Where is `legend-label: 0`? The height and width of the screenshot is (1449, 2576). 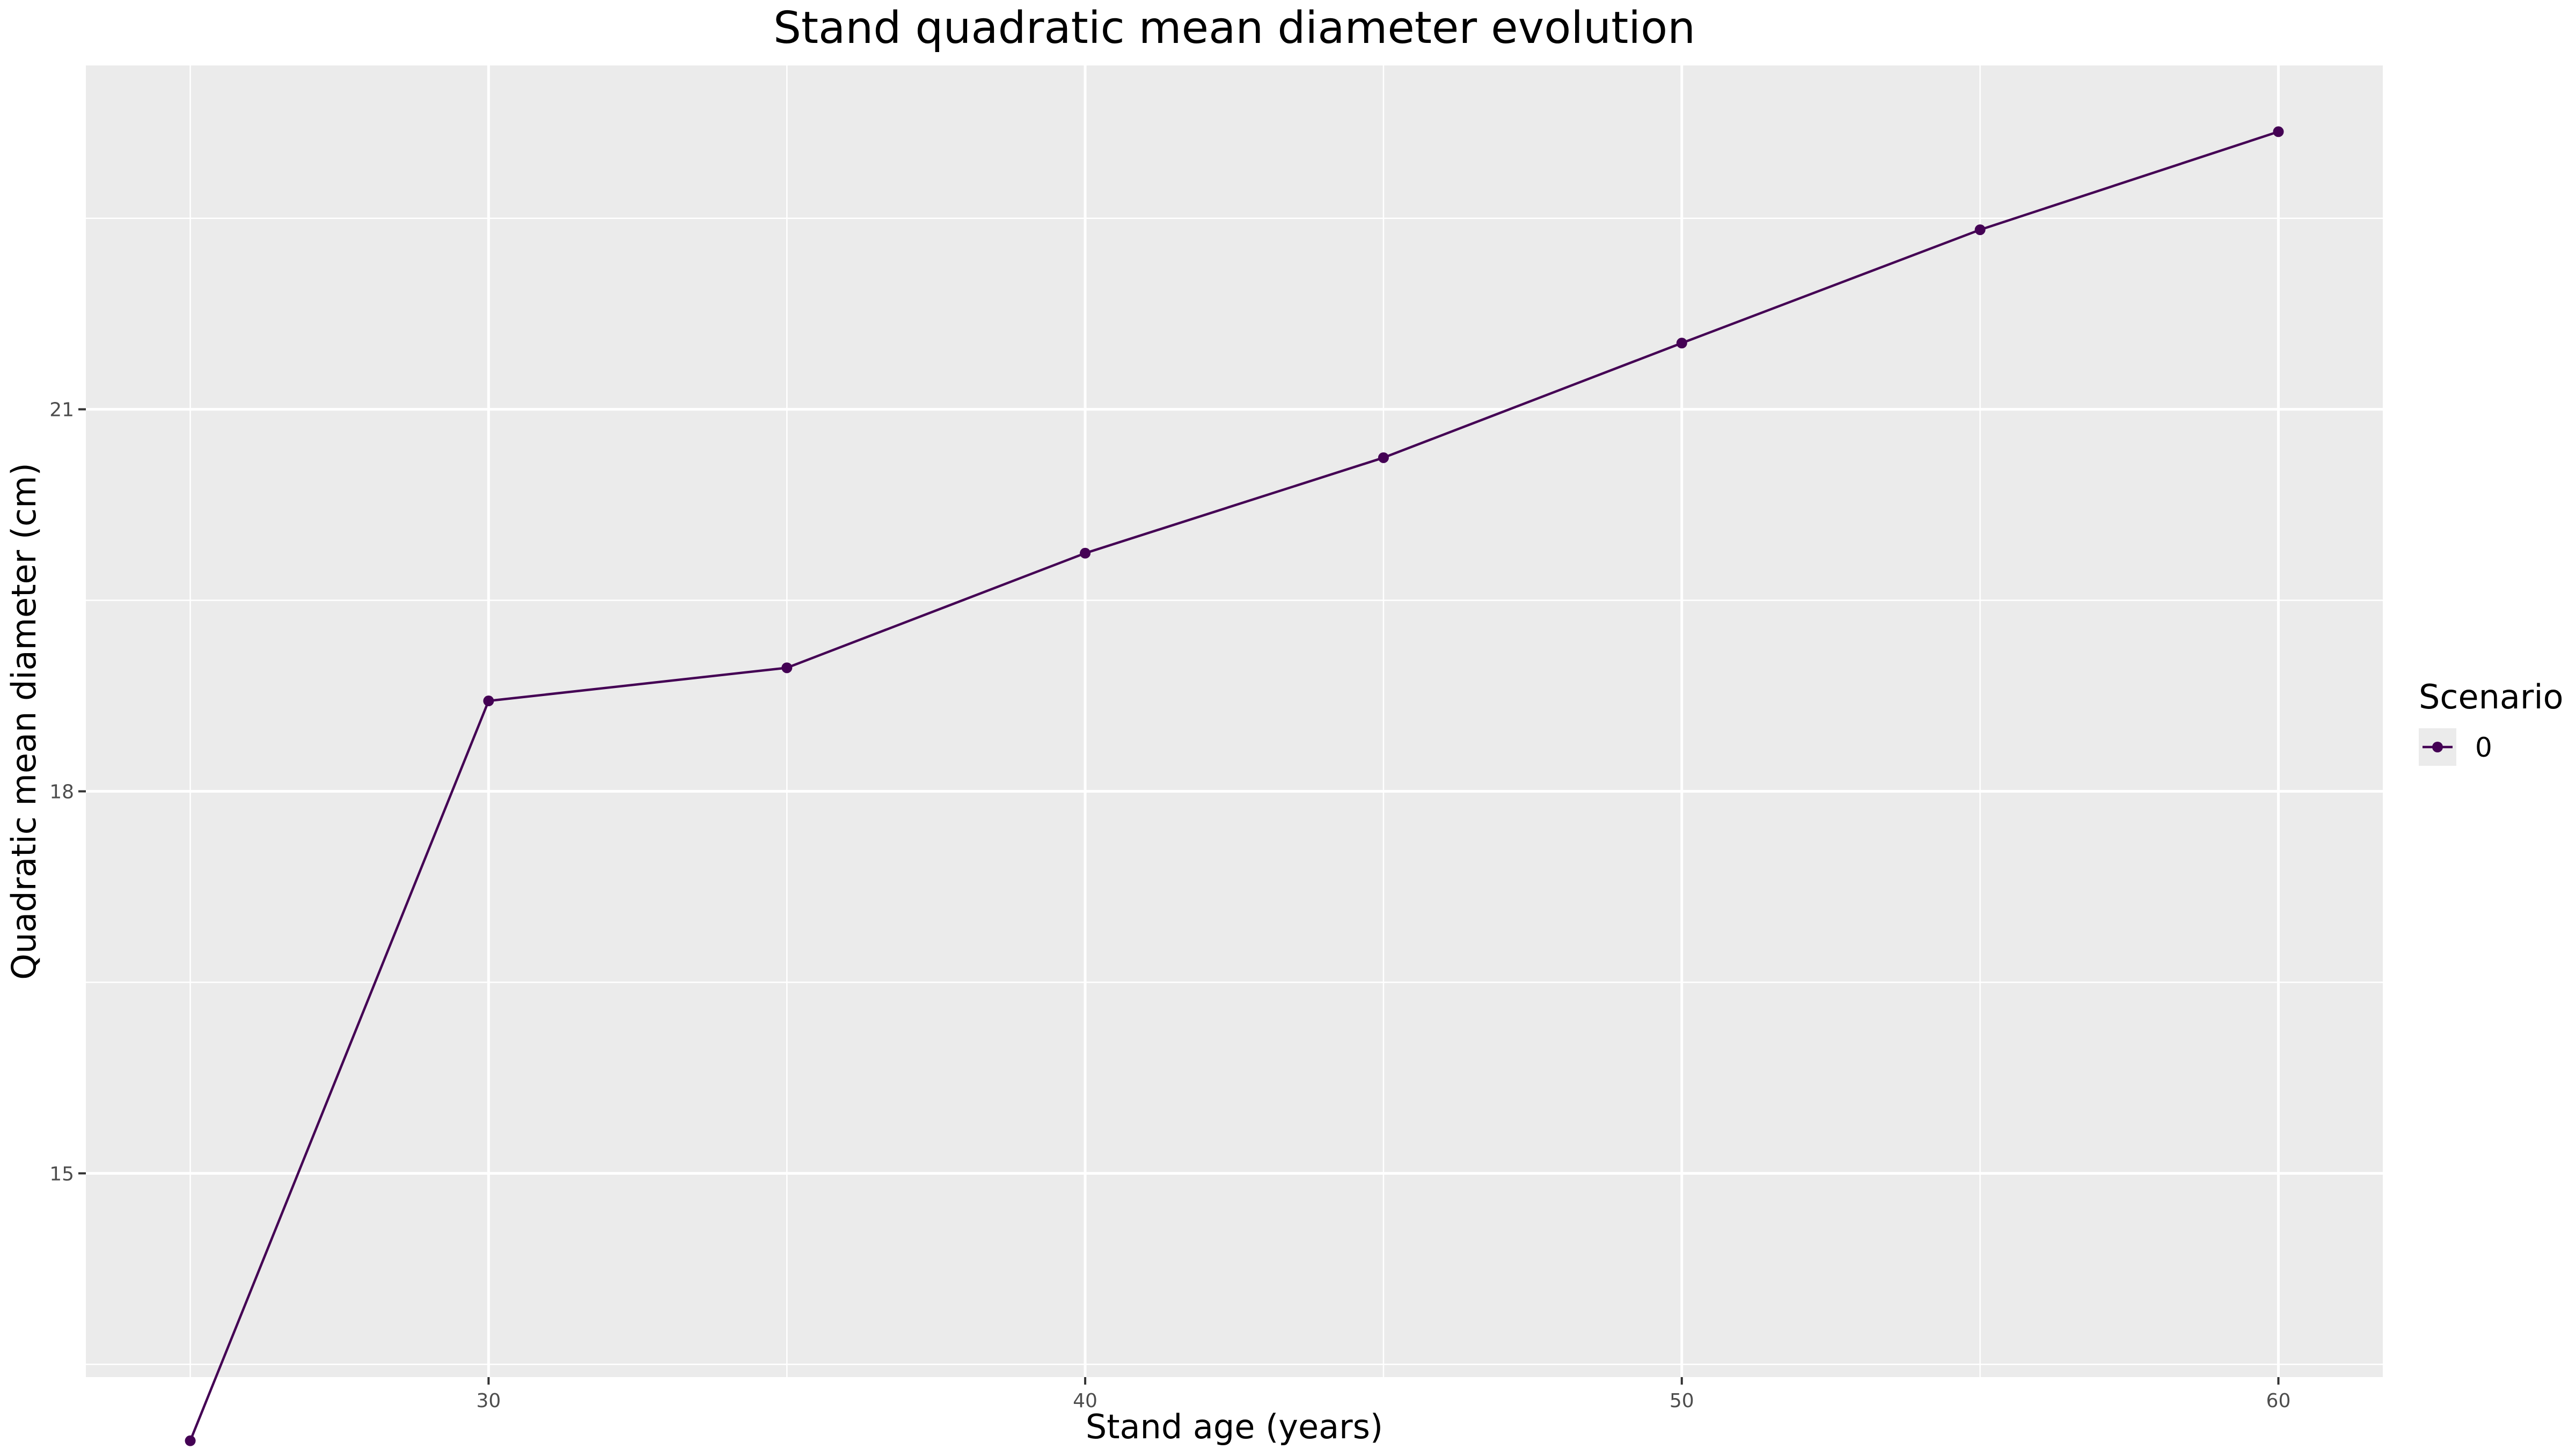 legend-label: 0 is located at coordinates (2483, 747).